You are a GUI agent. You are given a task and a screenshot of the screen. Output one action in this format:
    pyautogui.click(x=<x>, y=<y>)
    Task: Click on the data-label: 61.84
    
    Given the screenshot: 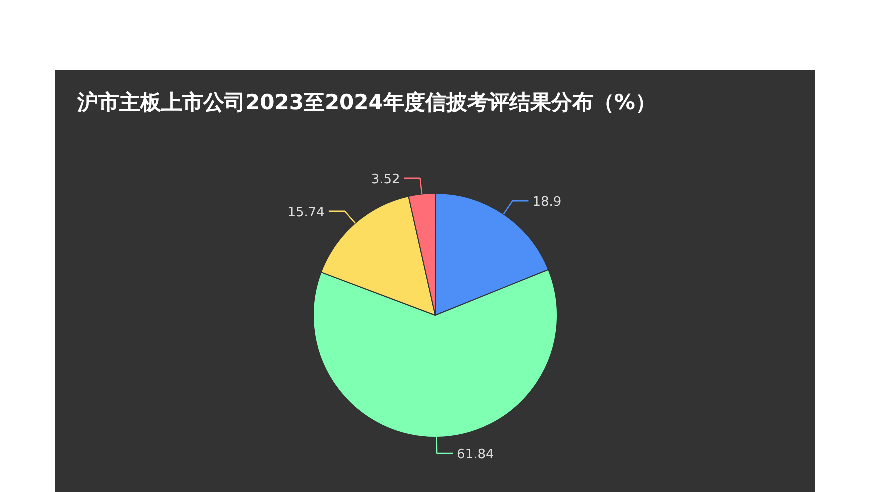 What is the action you would take?
    pyautogui.click(x=475, y=454)
    